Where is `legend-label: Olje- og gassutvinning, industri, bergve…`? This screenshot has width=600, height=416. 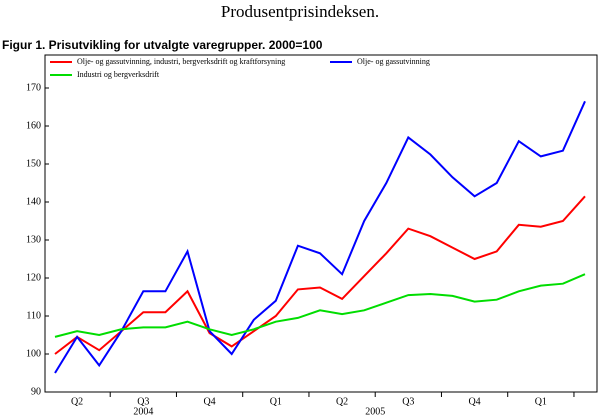
legend-label: Olje- og gassutvinning, industri, bergve… is located at coordinates (181, 61).